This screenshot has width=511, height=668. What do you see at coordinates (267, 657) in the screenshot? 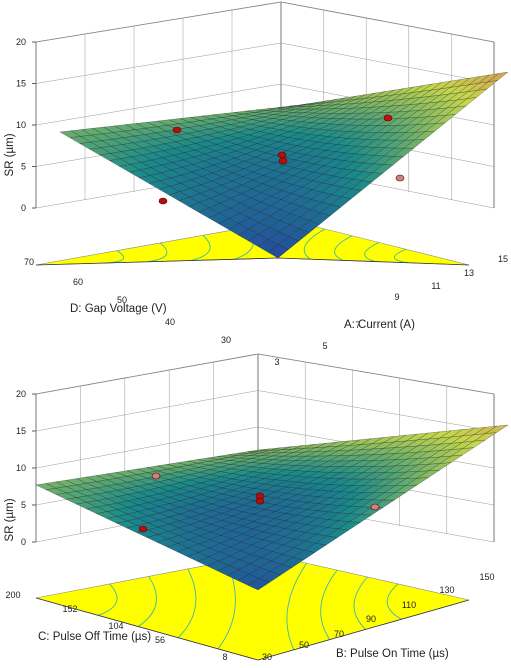
I see `x-tick-label: 30` at bounding box center [267, 657].